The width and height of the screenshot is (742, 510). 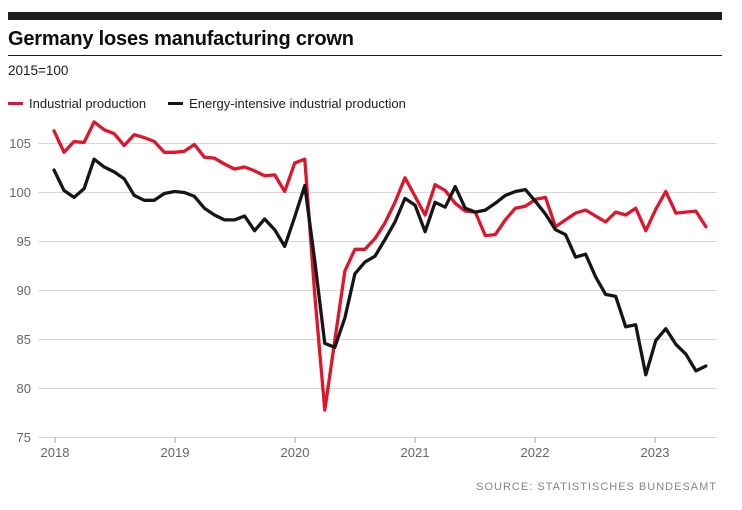 What do you see at coordinates (175, 452) in the screenshot?
I see `x-tick-label: 2019` at bounding box center [175, 452].